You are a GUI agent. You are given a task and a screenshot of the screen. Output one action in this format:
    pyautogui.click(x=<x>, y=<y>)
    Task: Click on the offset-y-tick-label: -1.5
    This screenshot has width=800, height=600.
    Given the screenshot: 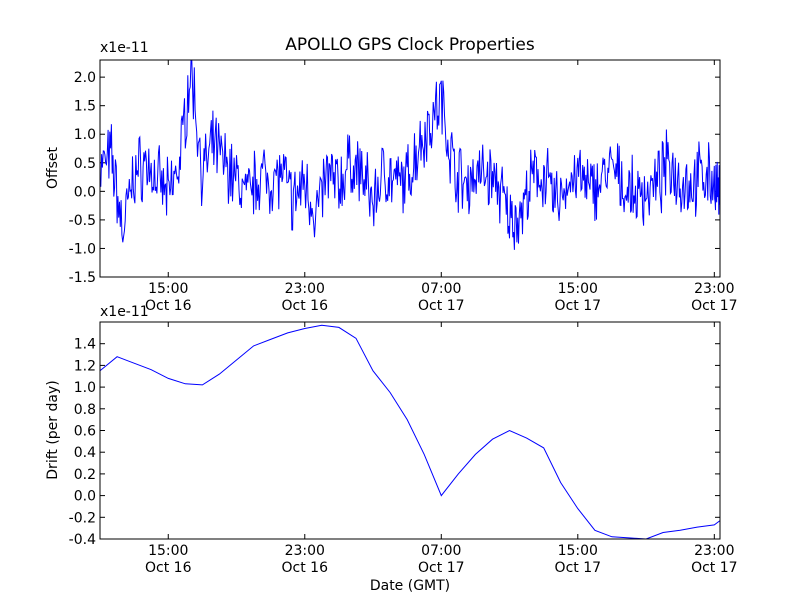 What is the action you would take?
    pyautogui.click(x=82, y=278)
    